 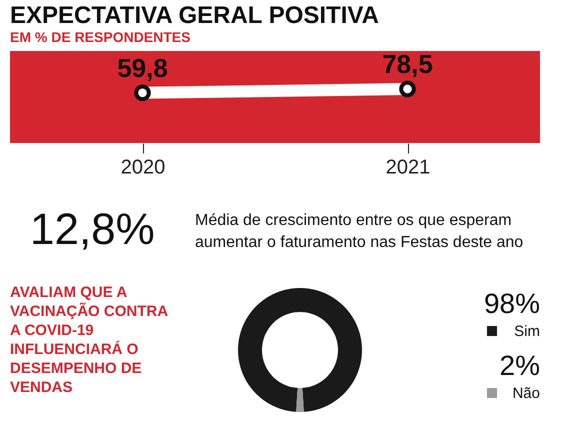 I want to click on text: AVALIAM QUE A VACINAÇÃO CONTRA A COVID-19 INFLUENCIARÁ O DESEMPENHO DE VENDAS, so click(x=89, y=340).